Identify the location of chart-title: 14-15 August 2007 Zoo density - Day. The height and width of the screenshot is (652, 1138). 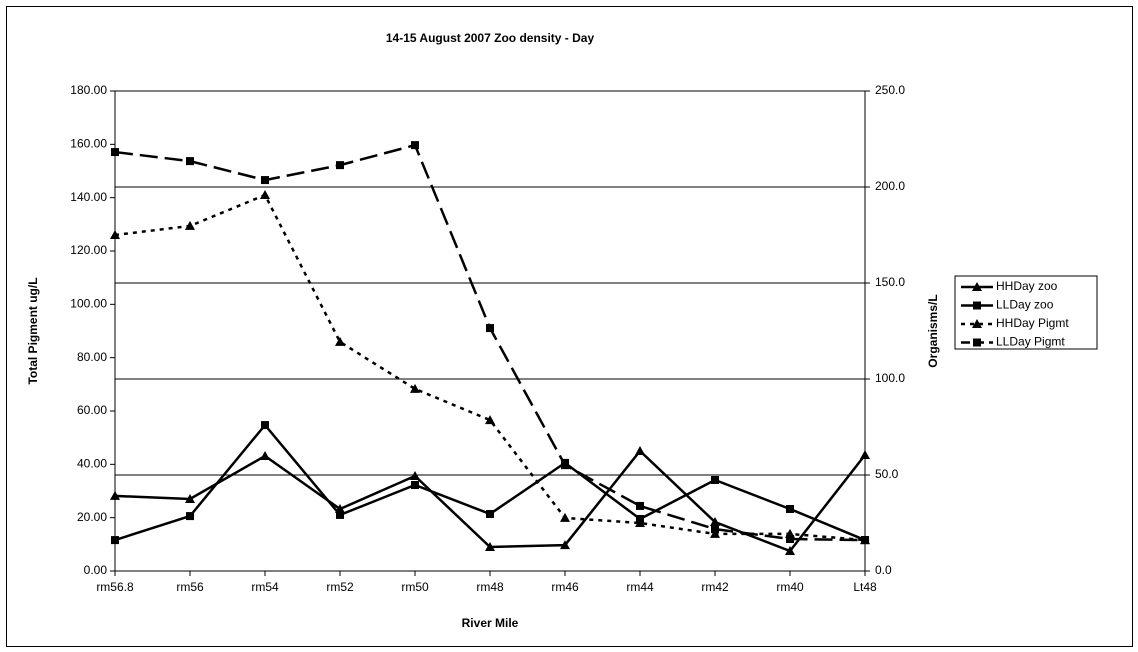
(490, 38).